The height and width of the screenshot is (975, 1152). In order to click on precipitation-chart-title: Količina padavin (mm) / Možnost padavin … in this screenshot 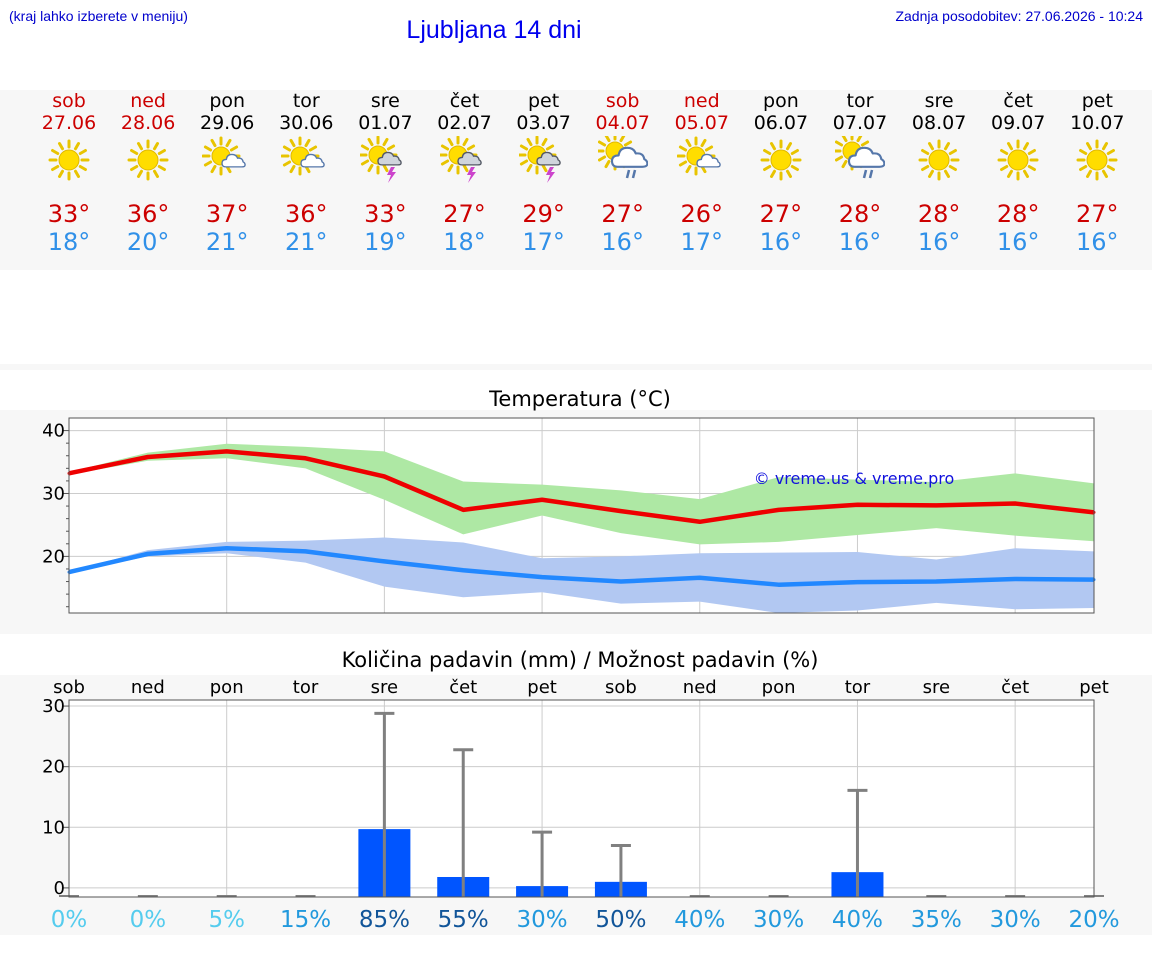, I will do `click(580, 660)`.